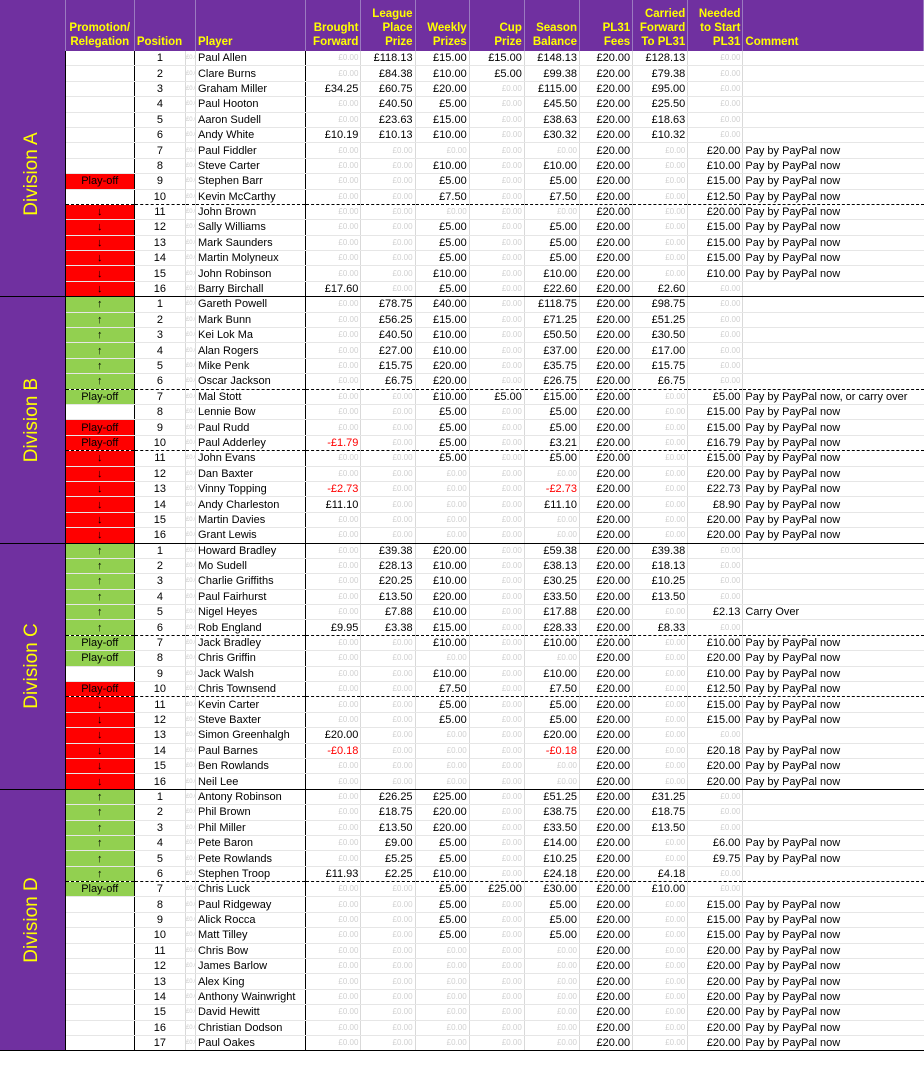  Describe the element at coordinates (160, 889) in the screenshot. I see `position-cell: 7` at that location.